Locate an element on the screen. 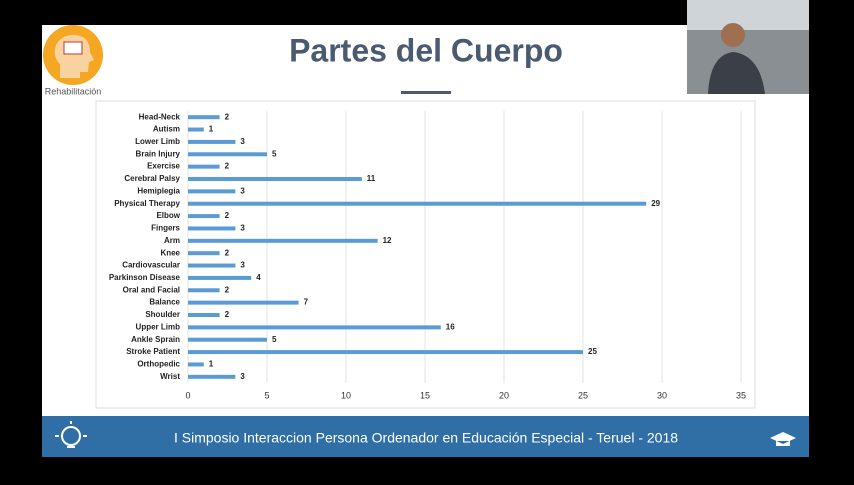 This screenshot has height=485, width=854. logo-book is located at coordinates (73, 48).